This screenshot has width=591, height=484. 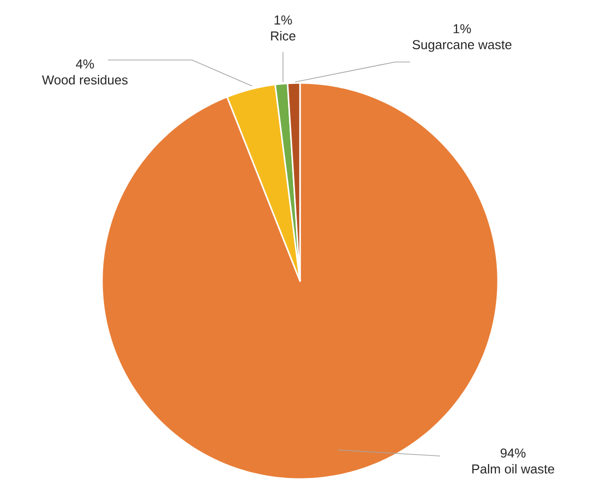 What do you see at coordinates (513, 453) in the screenshot?
I see `data-label: 94%` at bounding box center [513, 453].